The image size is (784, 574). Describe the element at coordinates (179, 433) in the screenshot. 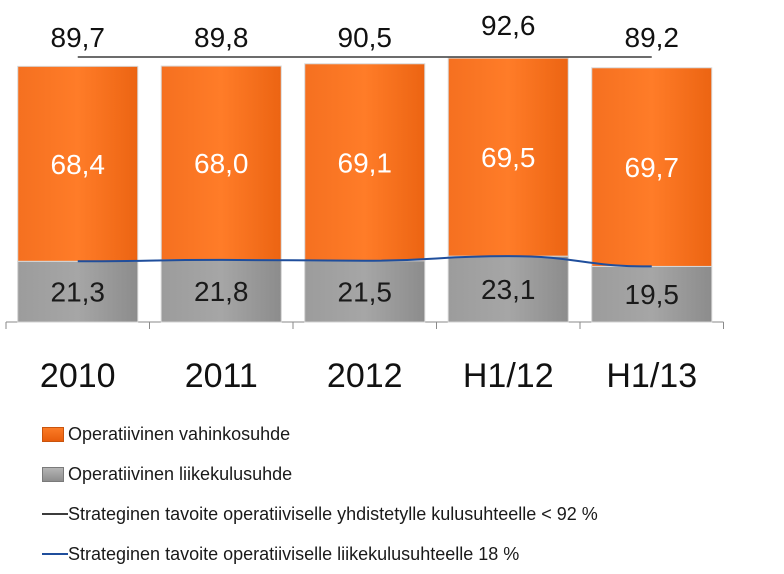

I see `legend-label: Operatiivinen vahinkosuhde` at that location.